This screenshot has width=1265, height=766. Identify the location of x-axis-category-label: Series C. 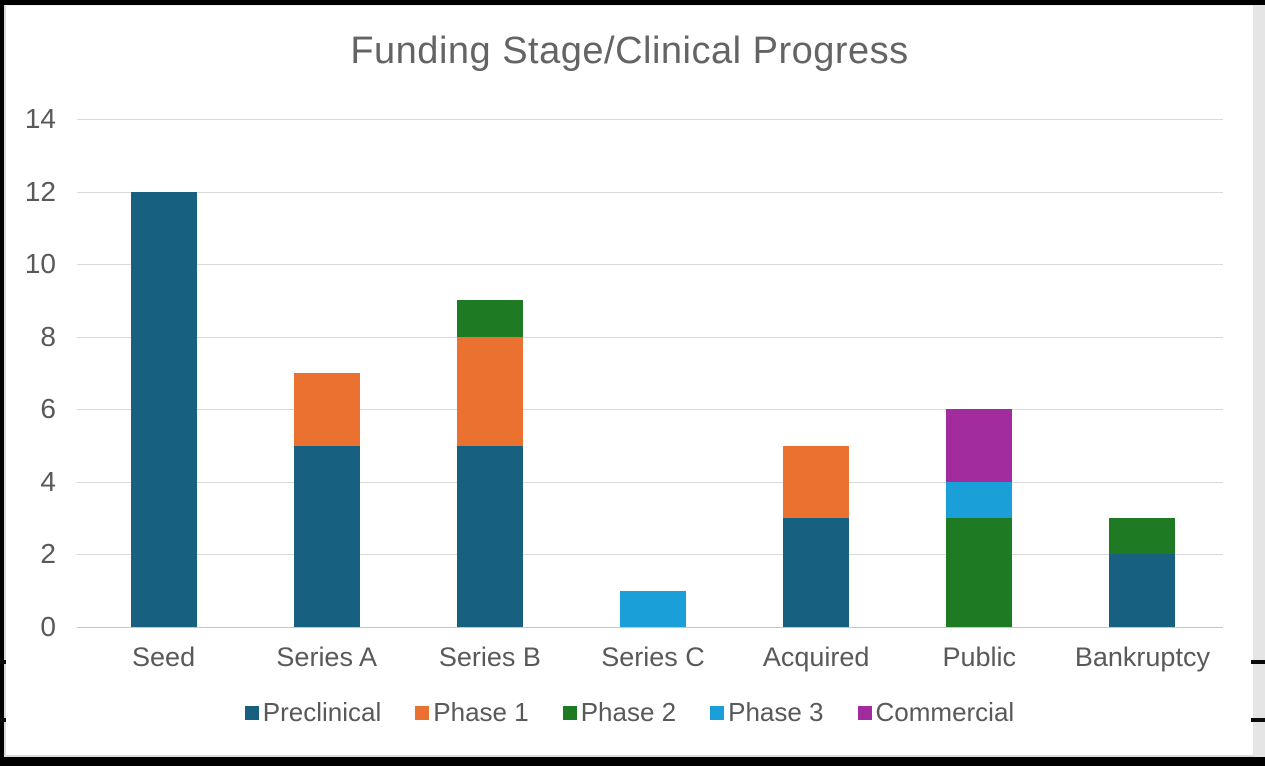
(653, 657).